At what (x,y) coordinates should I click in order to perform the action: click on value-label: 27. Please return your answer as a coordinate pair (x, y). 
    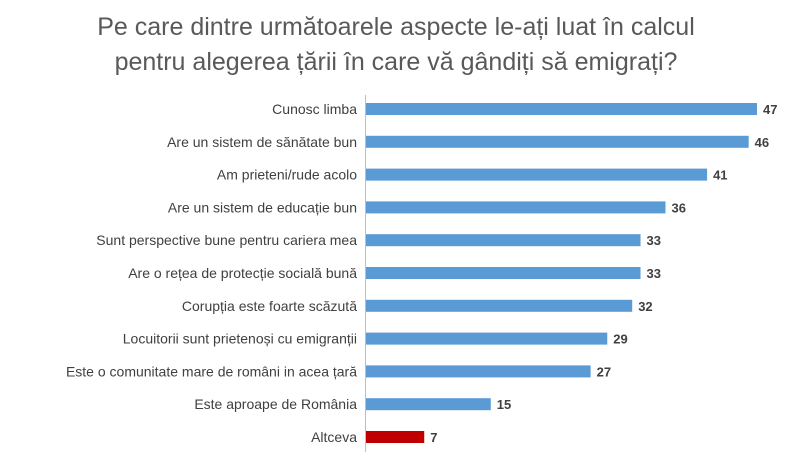
    Looking at the image, I should click on (604, 371).